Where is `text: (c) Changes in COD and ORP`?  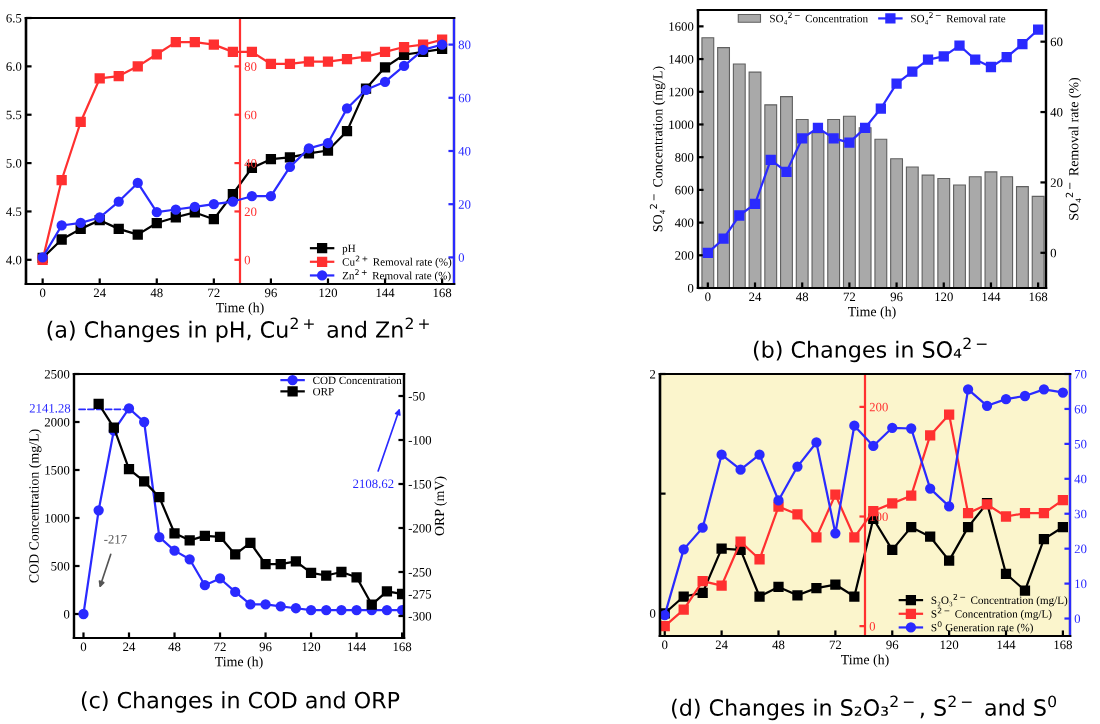
text: (c) Changes in COD and ORP is located at coordinates (240, 702).